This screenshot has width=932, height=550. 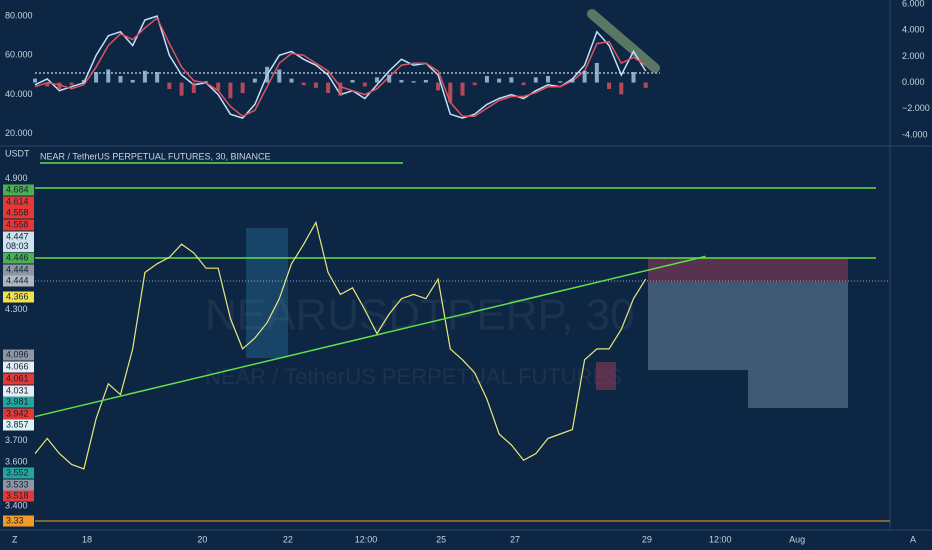 What do you see at coordinates (623, 41) in the screenshot?
I see `drawing-highlight` at bounding box center [623, 41].